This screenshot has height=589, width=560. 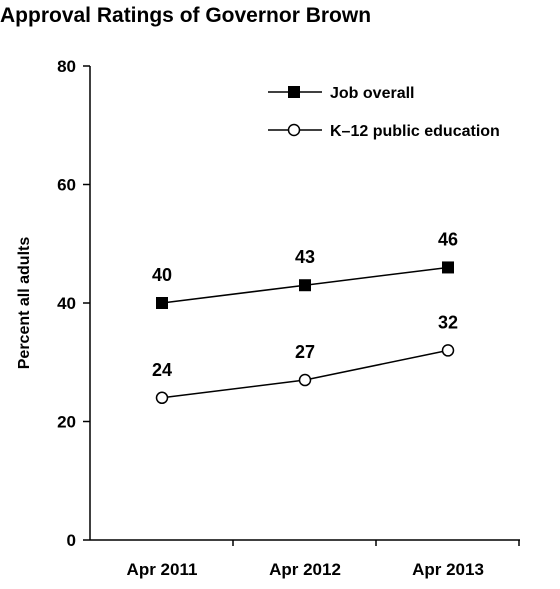 I want to click on y-tick-label: 20, so click(x=66, y=422).